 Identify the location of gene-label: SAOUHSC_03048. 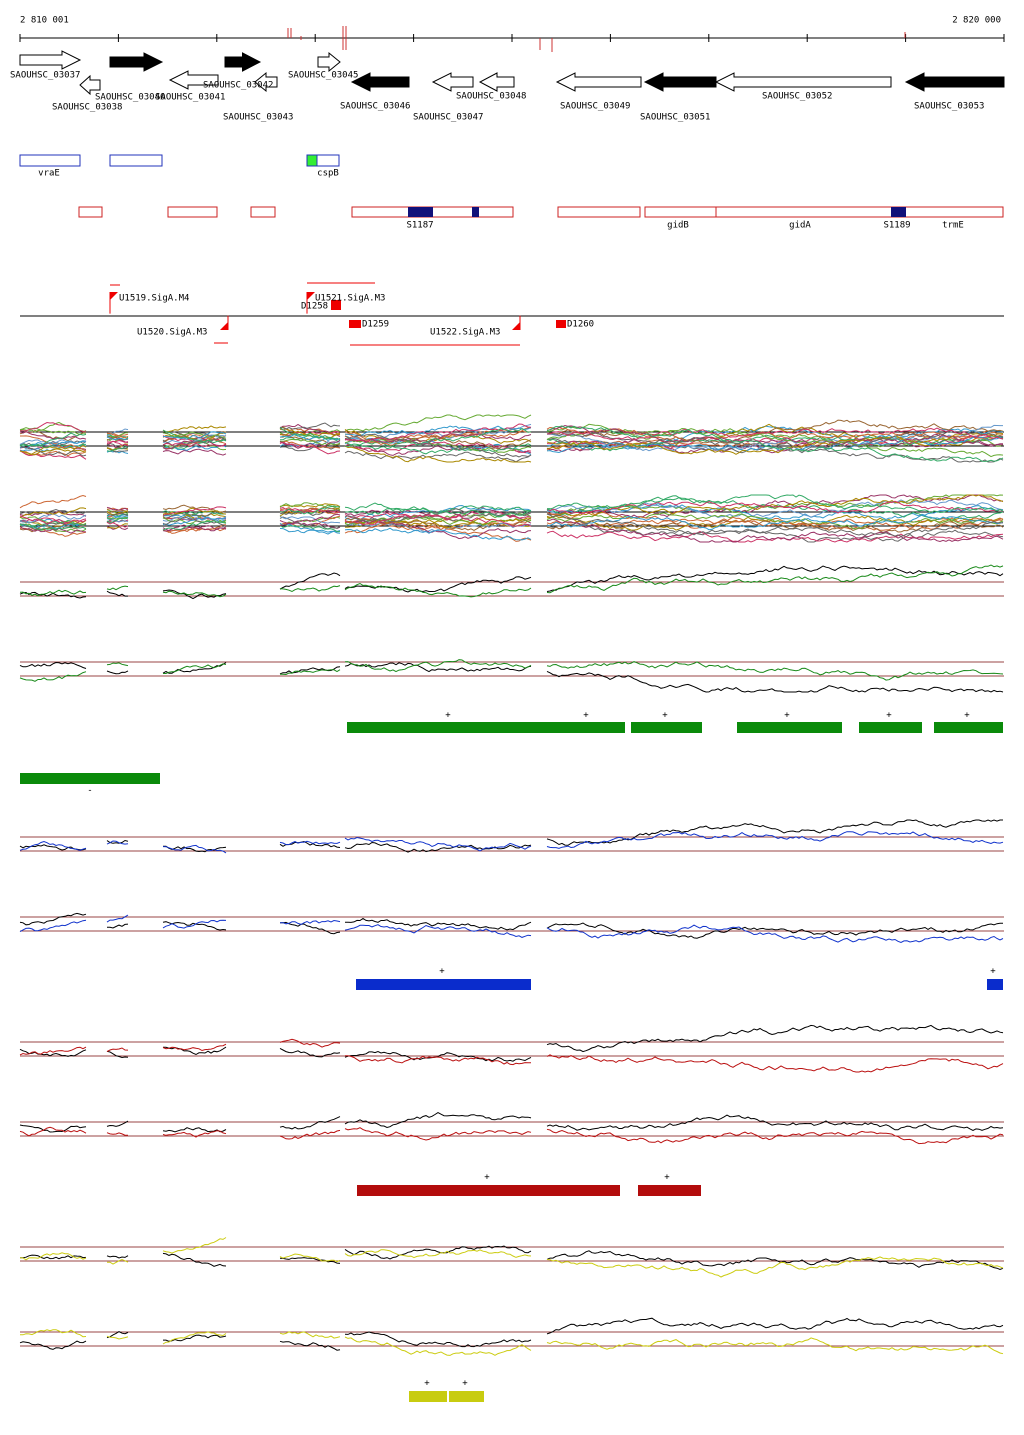
(491, 97).